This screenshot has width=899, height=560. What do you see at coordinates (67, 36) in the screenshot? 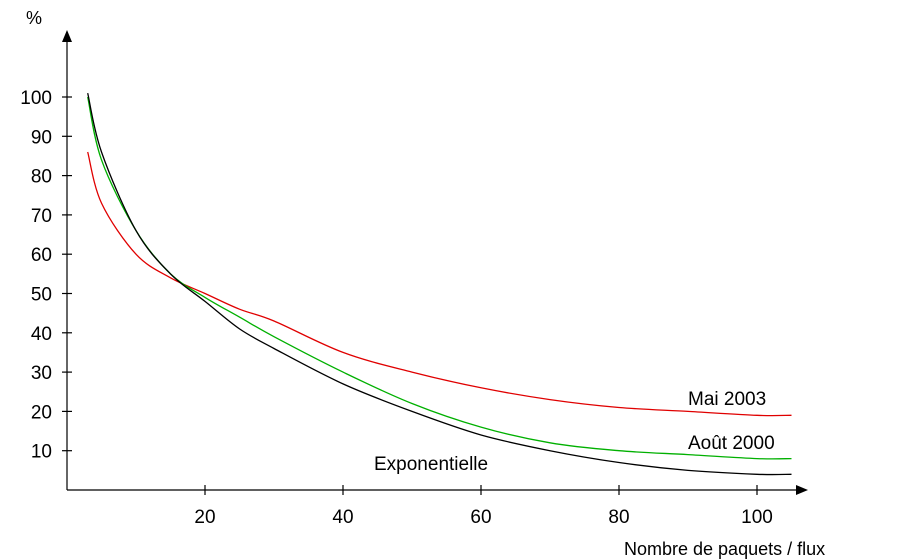
I see `y-axis-arrow` at bounding box center [67, 36].